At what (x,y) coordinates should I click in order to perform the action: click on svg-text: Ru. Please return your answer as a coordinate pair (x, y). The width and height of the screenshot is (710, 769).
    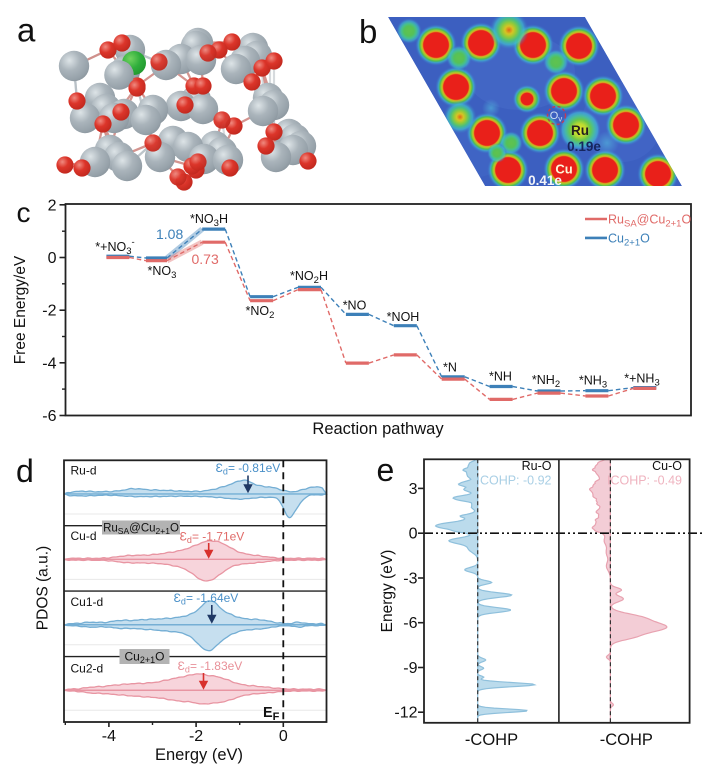
    Looking at the image, I should click on (580, 130).